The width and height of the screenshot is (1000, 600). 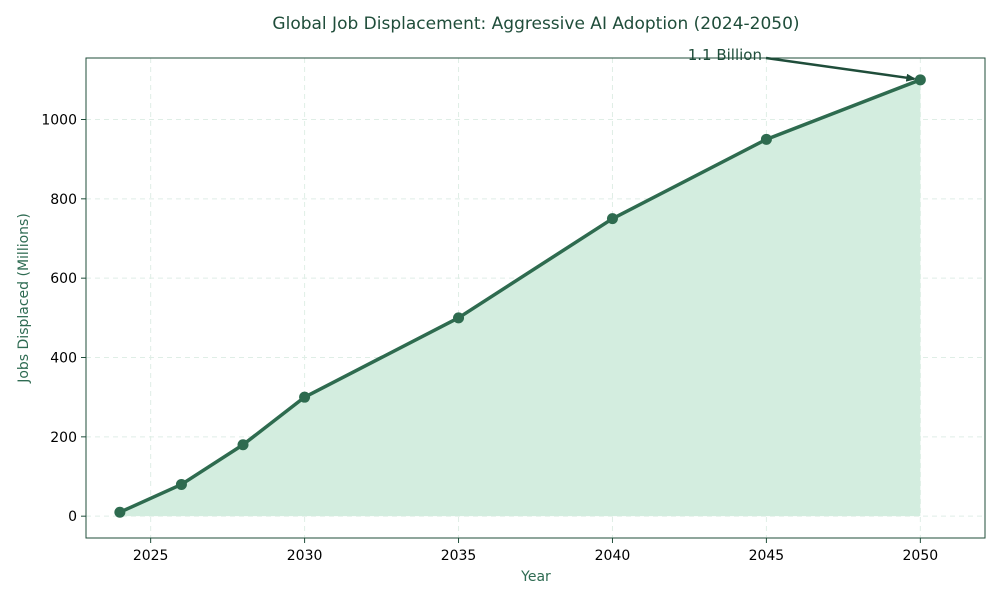 What do you see at coordinates (63, 438) in the screenshot?
I see `y-tick-label: 200` at bounding box center [63, 438].